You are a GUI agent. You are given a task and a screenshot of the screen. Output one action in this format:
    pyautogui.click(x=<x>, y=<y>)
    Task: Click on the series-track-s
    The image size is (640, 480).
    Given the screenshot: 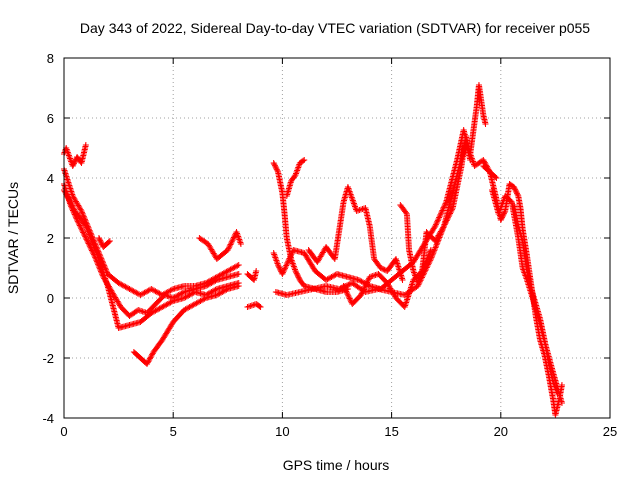 What is the action you would take?
    pyautogui.click(x=527, y=296)
    